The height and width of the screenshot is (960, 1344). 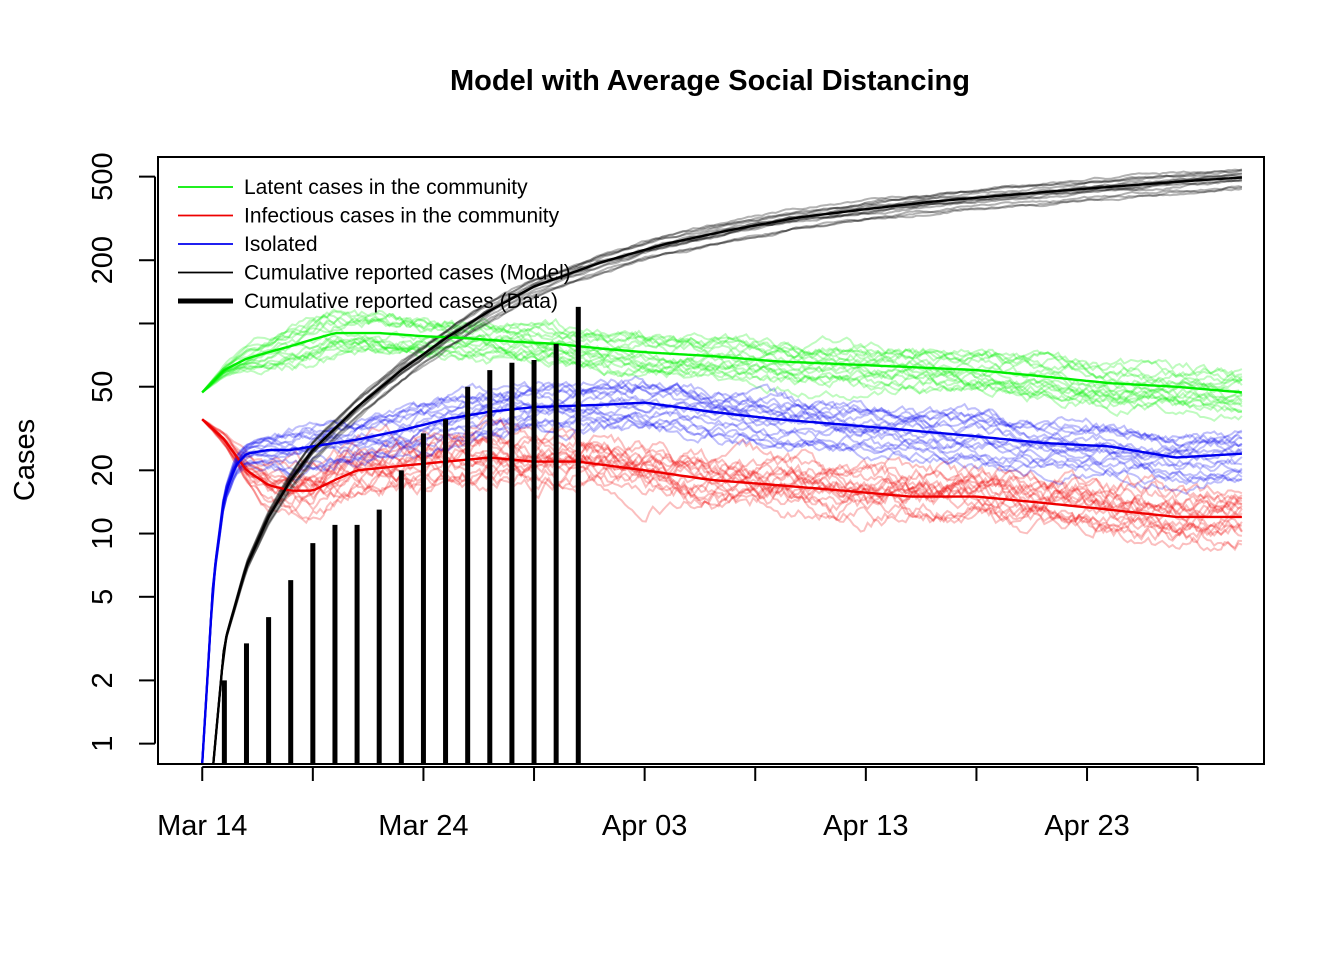 What do you see at coordinates (1086, 826) in the screenshot?
I see `x-tick-label: Apr 23` at bounding box center [1086, 826].